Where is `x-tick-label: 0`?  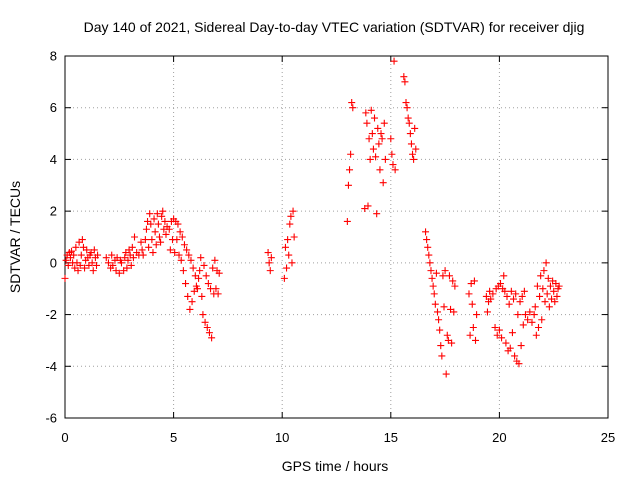
x-tick-label: 0 is located at coordinates (64, 437).